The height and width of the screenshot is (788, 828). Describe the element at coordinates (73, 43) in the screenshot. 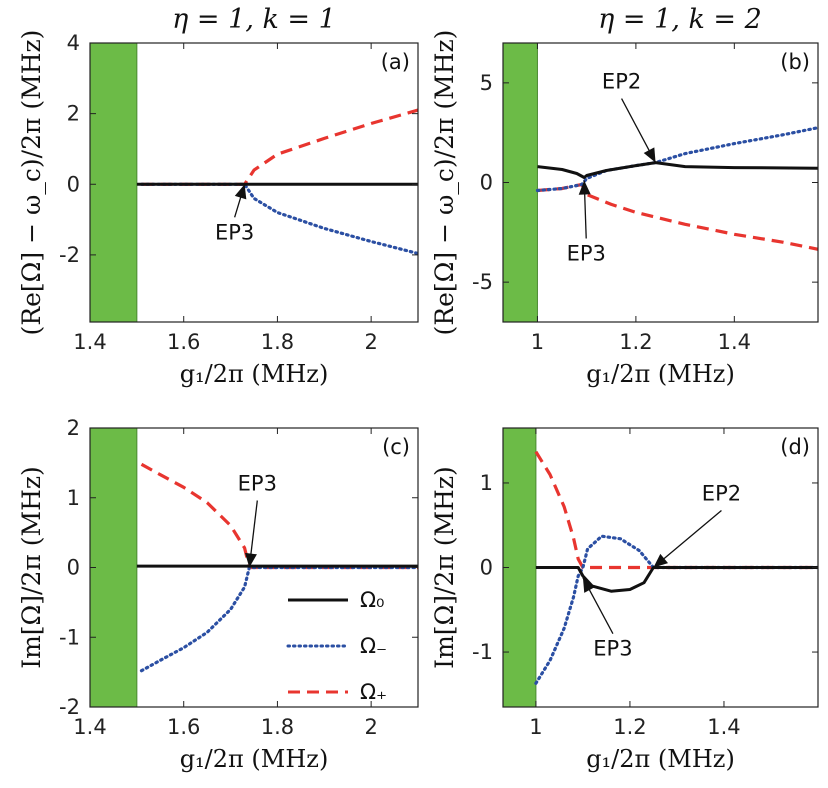

I see `y-tick-label: 4` at that location.